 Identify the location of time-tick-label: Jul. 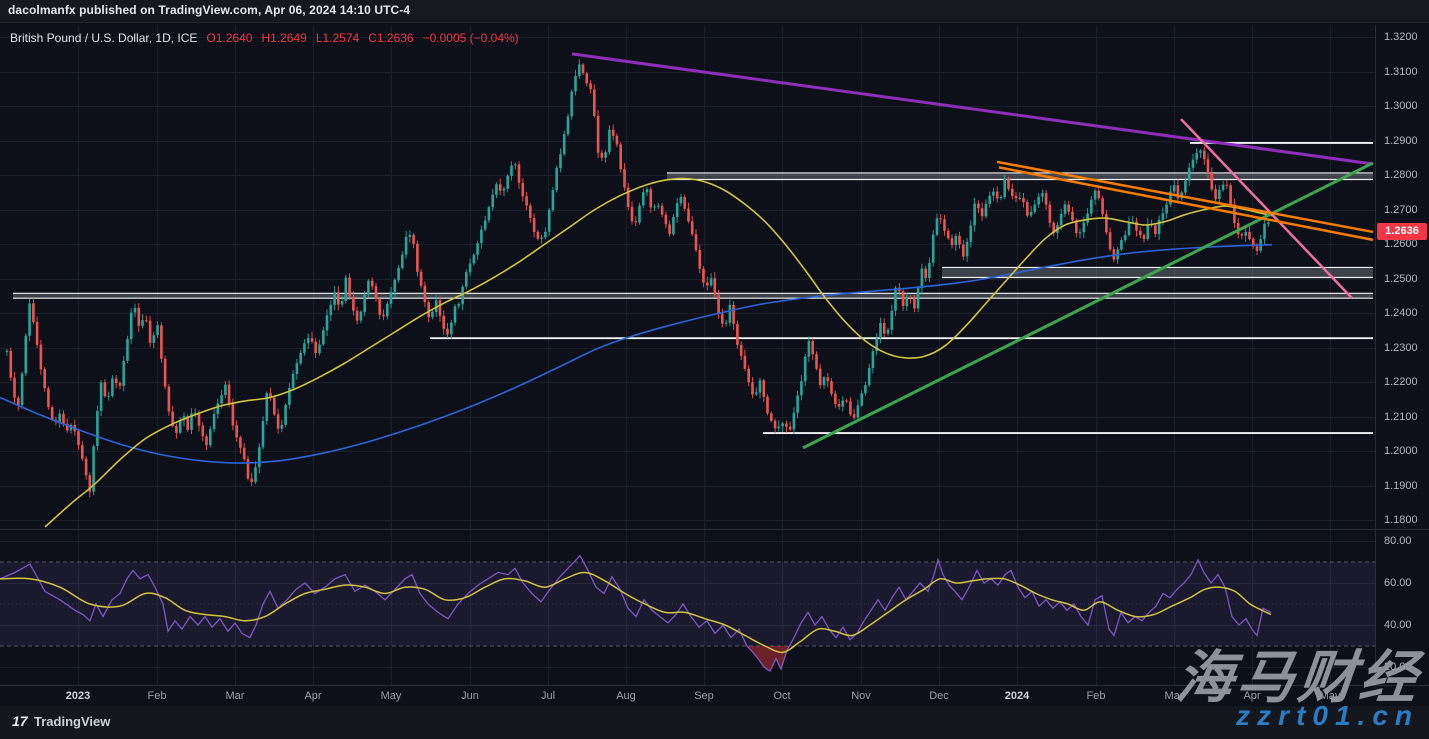
(548, 696).